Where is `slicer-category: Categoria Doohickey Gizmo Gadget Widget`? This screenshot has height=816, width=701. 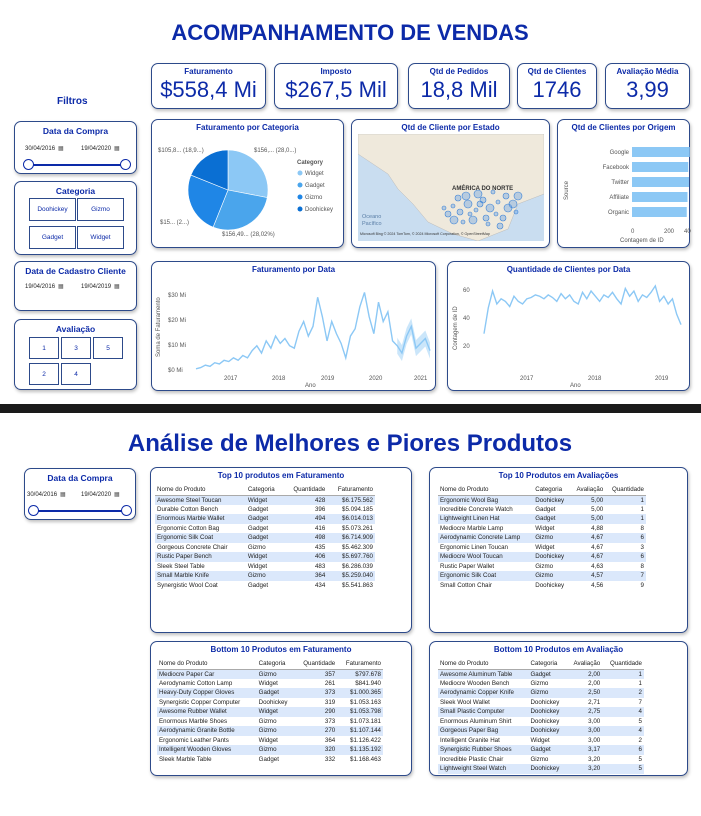 slicer-category: Categoria Doohickey Gizmo Gadget Widget is located at coordinates (75, 218).